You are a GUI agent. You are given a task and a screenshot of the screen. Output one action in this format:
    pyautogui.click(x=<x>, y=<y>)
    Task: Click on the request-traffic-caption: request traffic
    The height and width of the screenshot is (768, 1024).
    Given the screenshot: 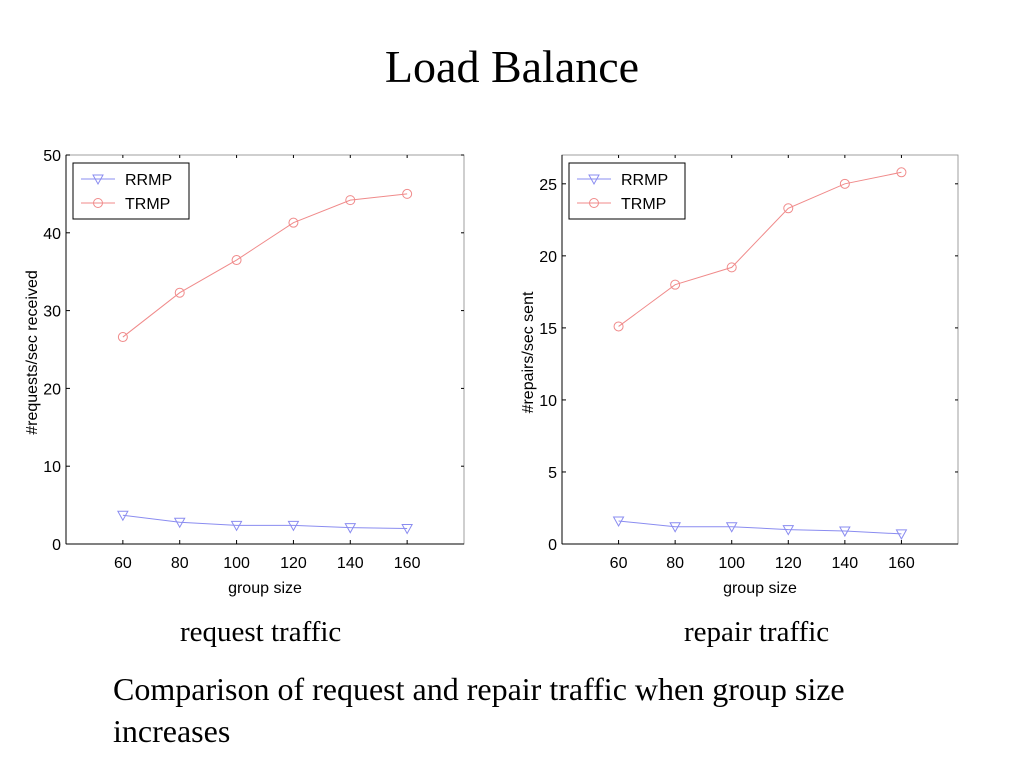 What is the action you would take?
    pyautogui.click(x=261, y=632)
    